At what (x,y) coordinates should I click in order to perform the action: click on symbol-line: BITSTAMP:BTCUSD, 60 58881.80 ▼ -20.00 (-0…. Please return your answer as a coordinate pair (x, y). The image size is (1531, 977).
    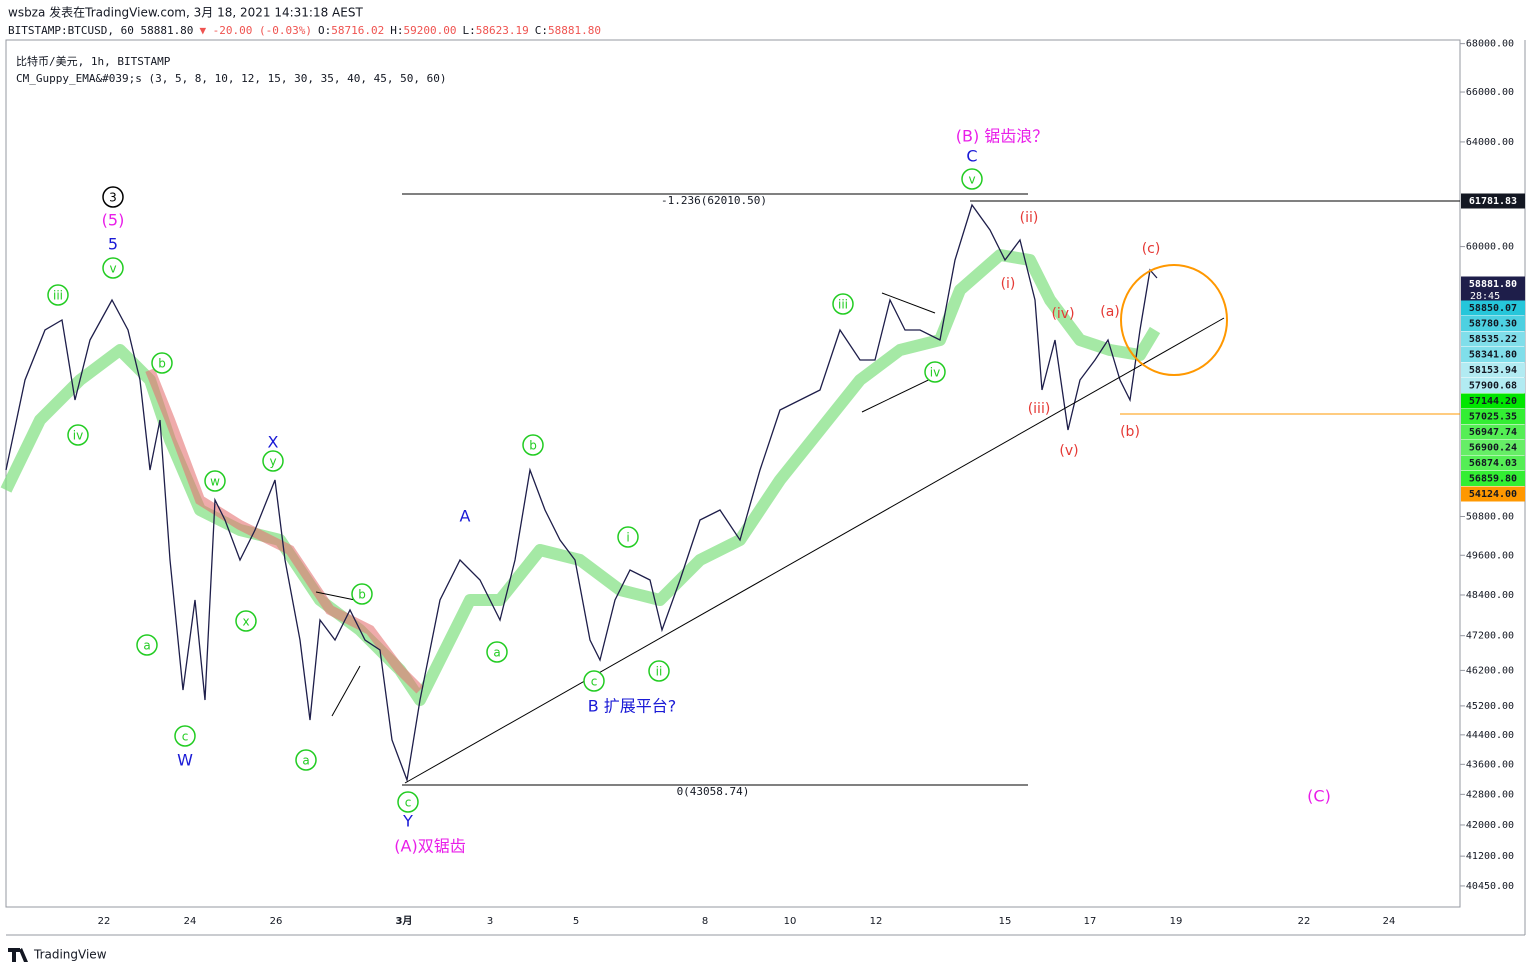
    Looking at the image, I should click on (304, 30).